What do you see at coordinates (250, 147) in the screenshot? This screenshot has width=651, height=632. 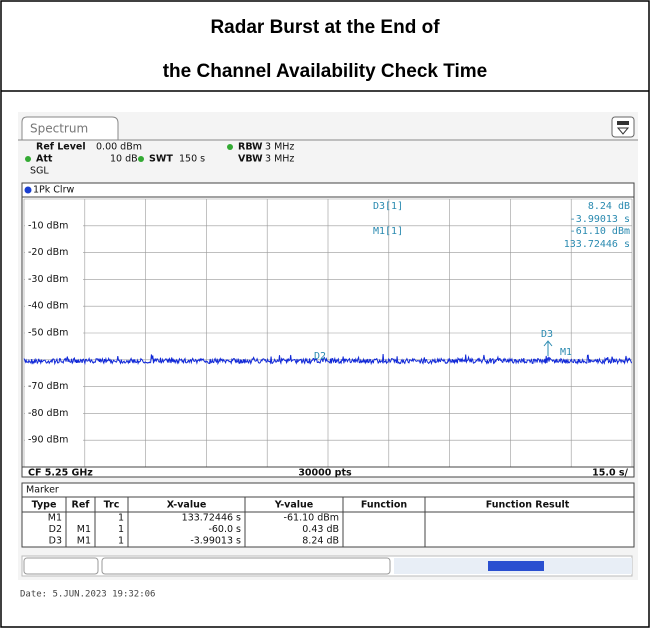 I see `setting-label: RBW` at bounding box center [250, 147].